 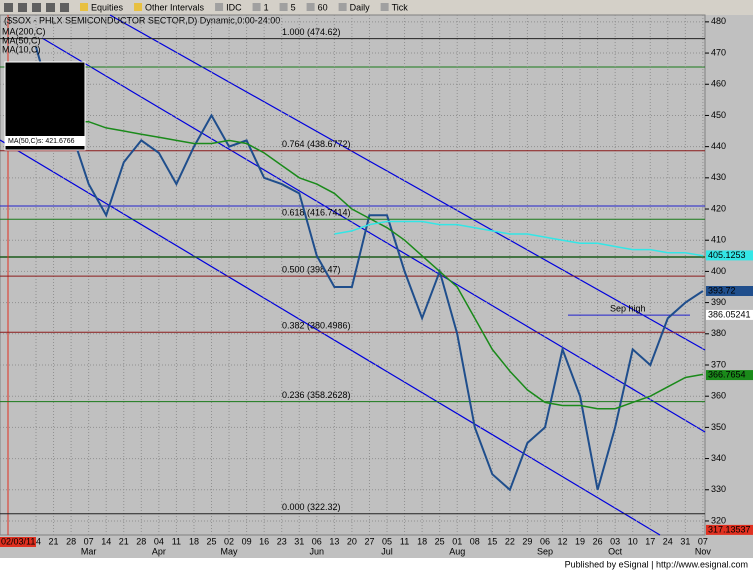 I want to click on y-tick-label: 360, so click(x=718, y=396).